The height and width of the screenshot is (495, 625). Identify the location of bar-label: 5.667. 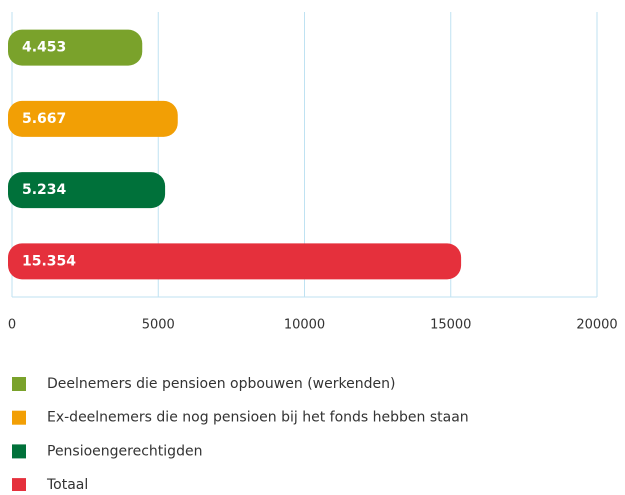
(44, 119).